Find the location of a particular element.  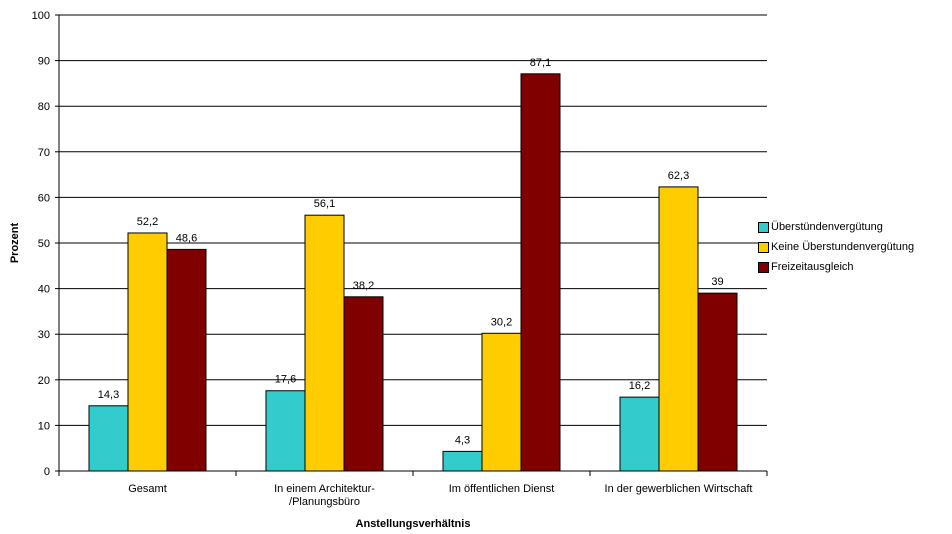

x-tick-label: Gesamt is located at coordinates (147, 489).